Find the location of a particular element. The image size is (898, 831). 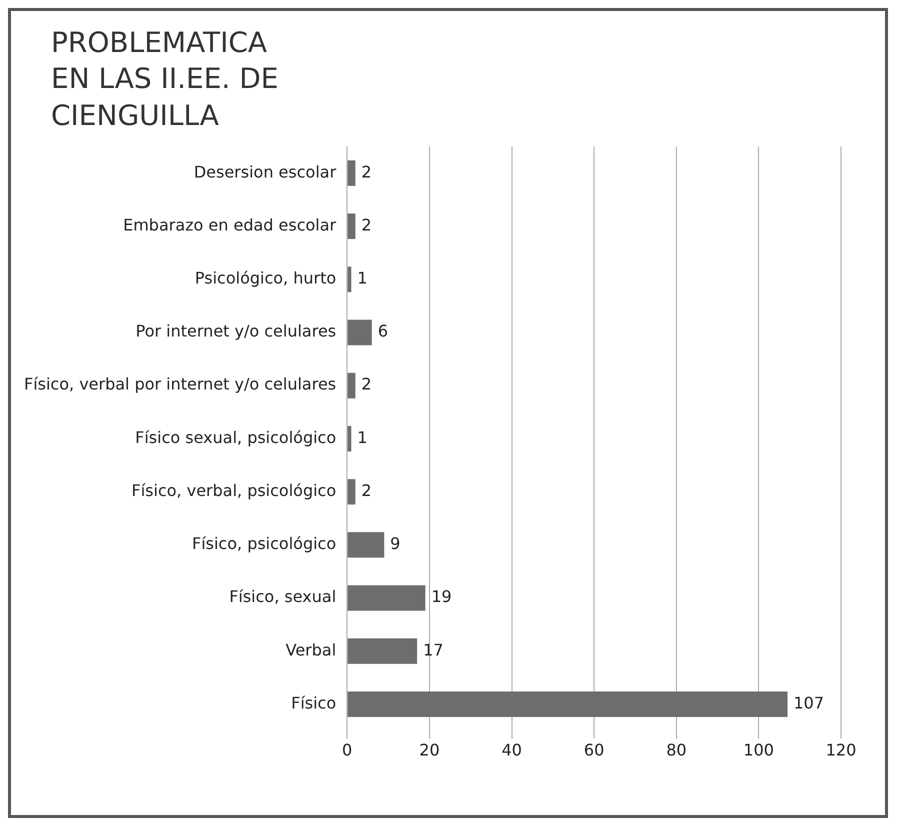

x-tick-label: 40 is located at coordinates (512, 750).